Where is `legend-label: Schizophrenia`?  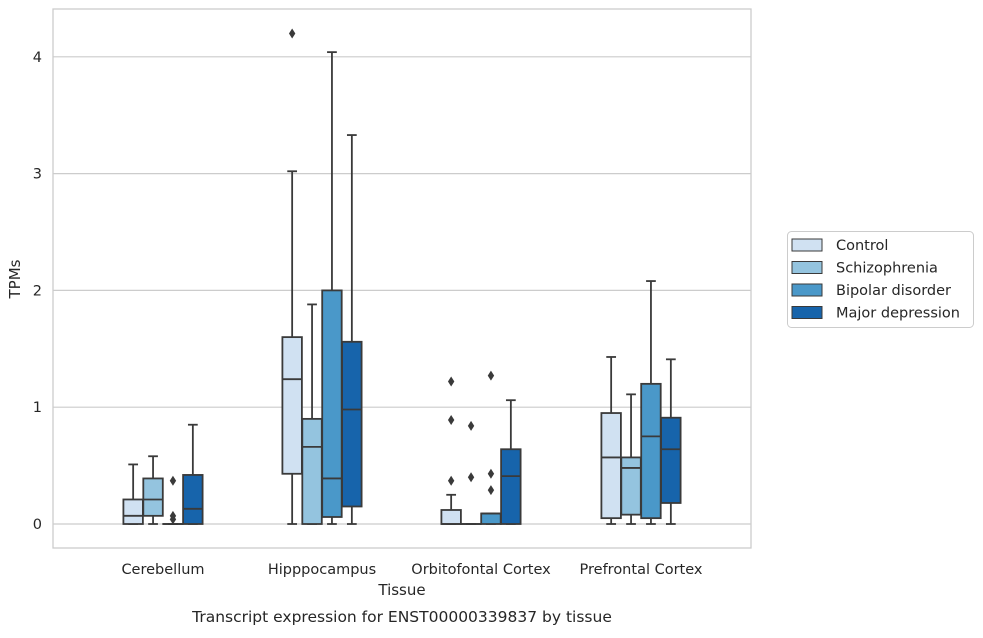
legend-label: Schizophrenia is located at coordinates (887, 269).